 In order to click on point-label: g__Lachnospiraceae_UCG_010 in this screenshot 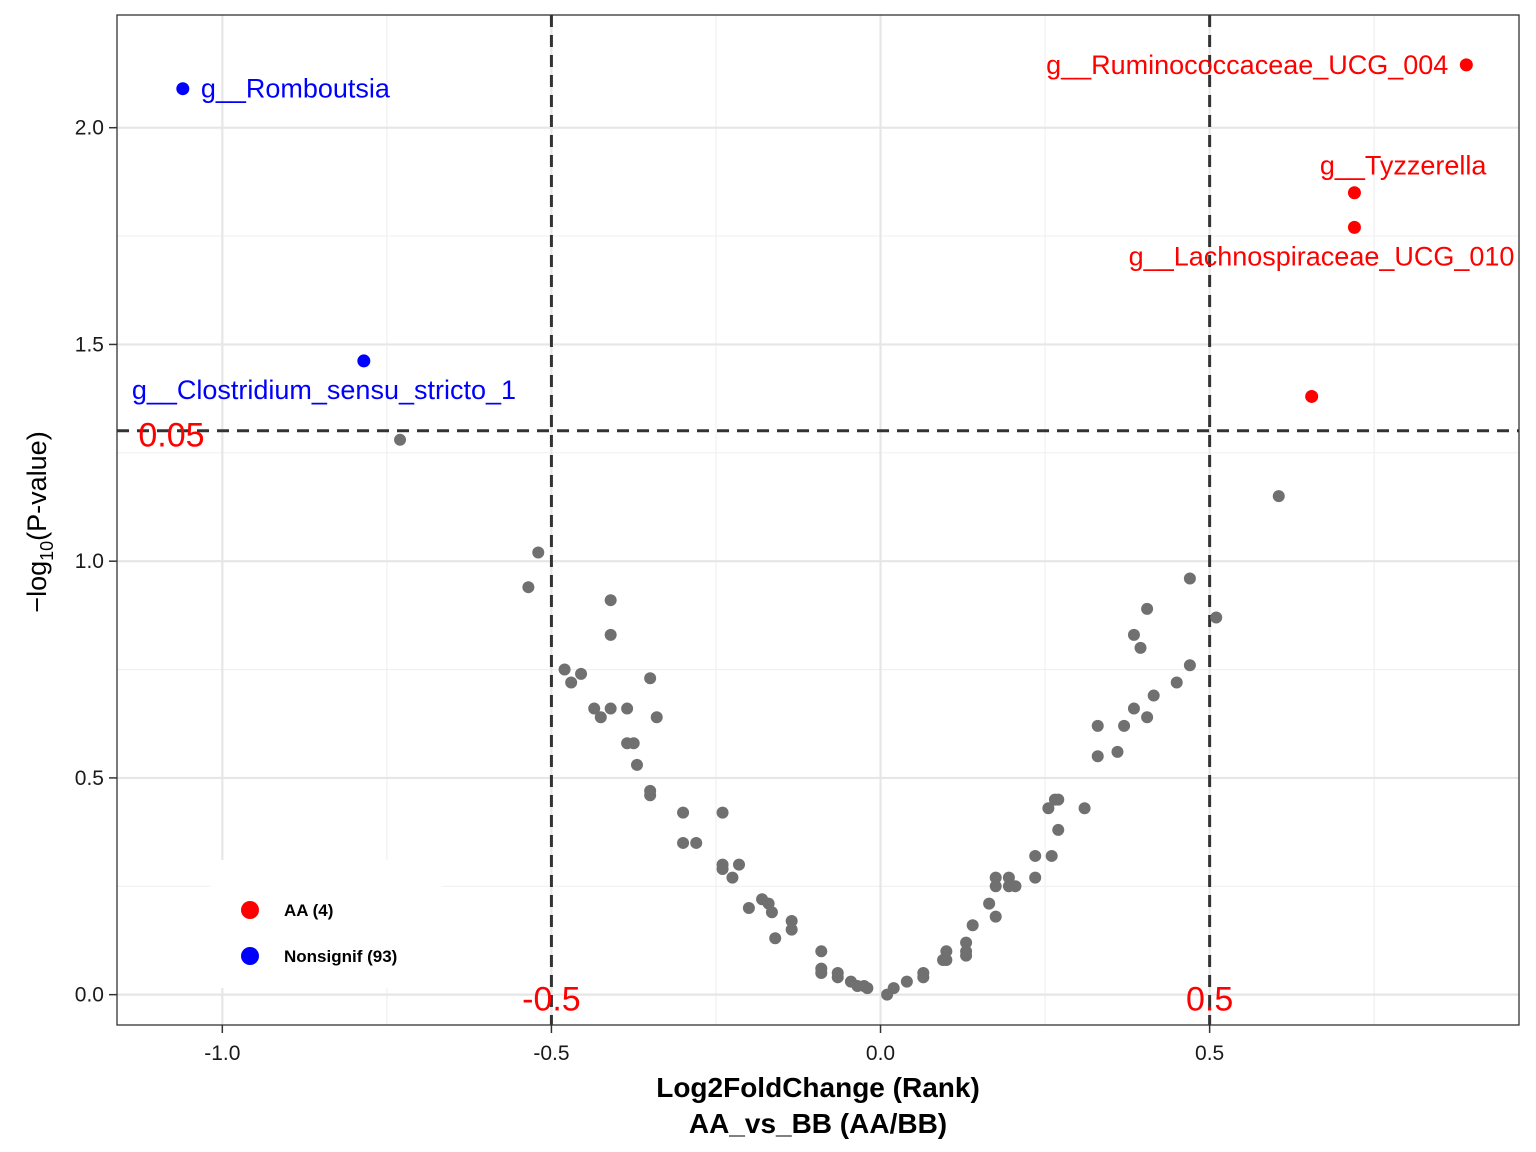, I will do `click(1322, 256)`.